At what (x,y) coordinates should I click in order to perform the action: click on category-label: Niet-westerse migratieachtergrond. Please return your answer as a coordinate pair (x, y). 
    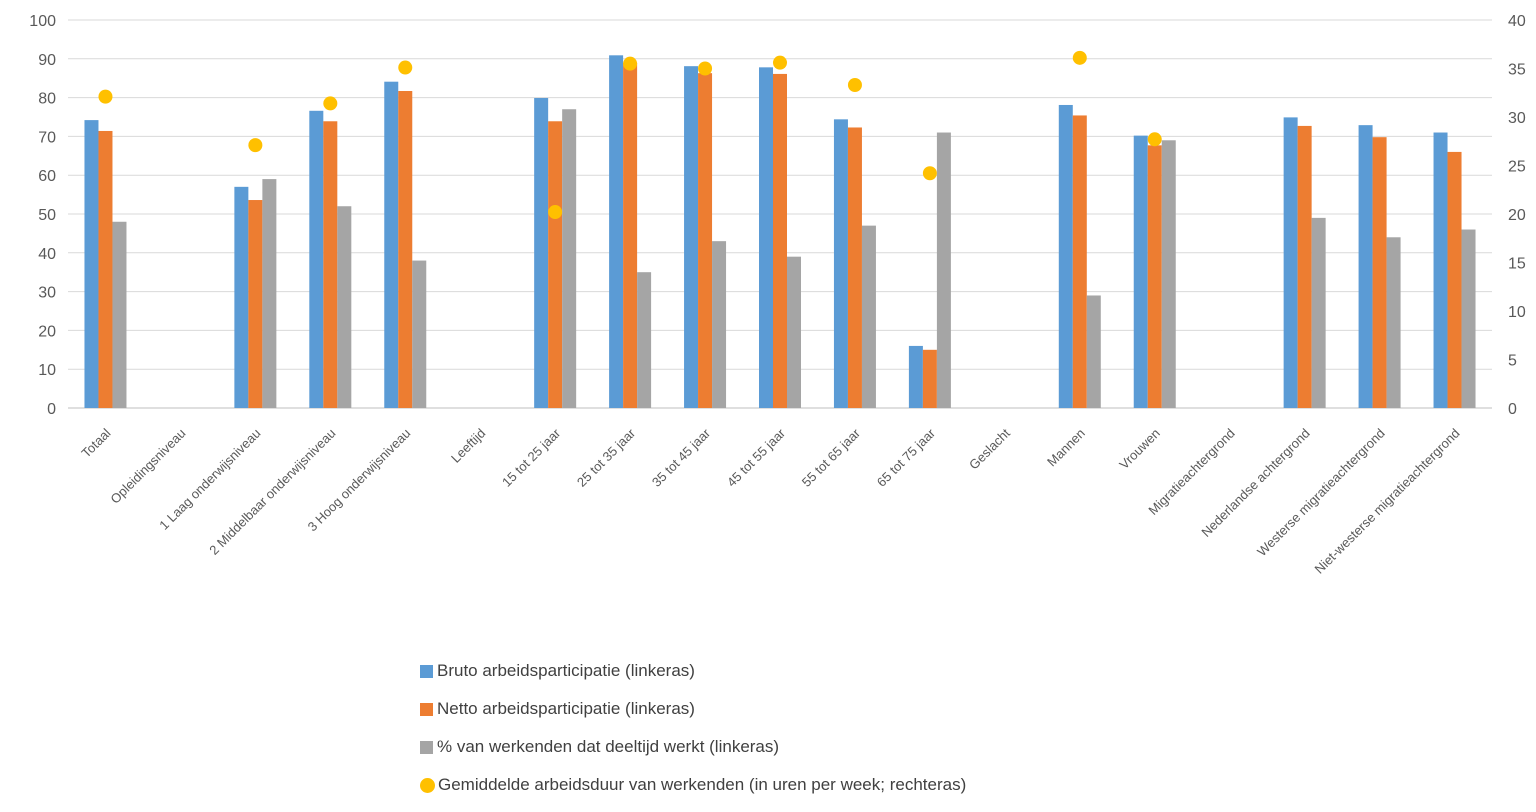
    Looking at the image, I should click on (1387, 501).